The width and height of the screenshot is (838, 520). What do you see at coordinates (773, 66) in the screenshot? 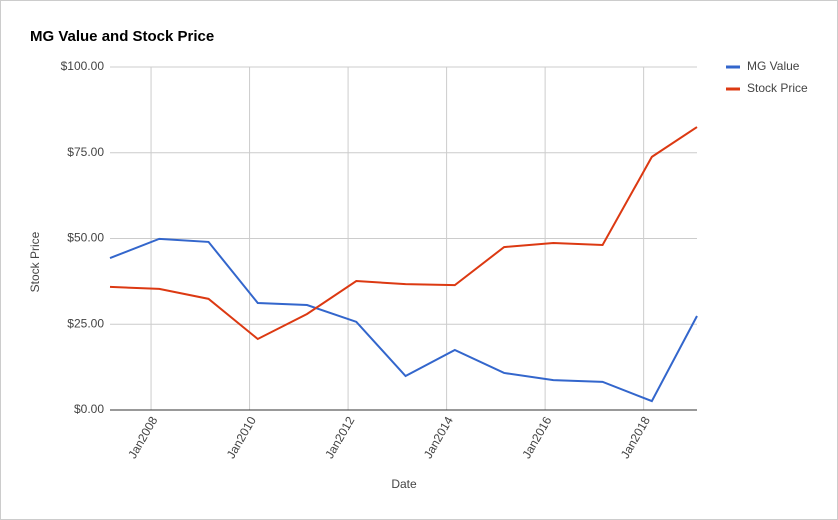
I see `legend-label: MG Value` at bounding box center [773, 66].